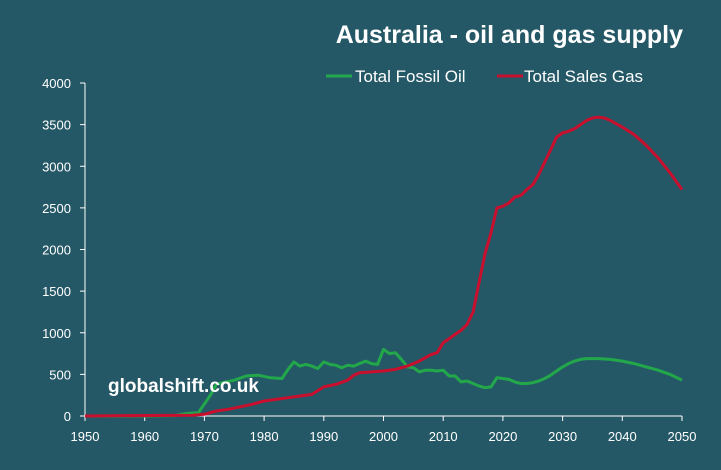  Describe the element at coordinates (56, 250) in the screenshot. I see `y-tick-label: 2000` at that location.